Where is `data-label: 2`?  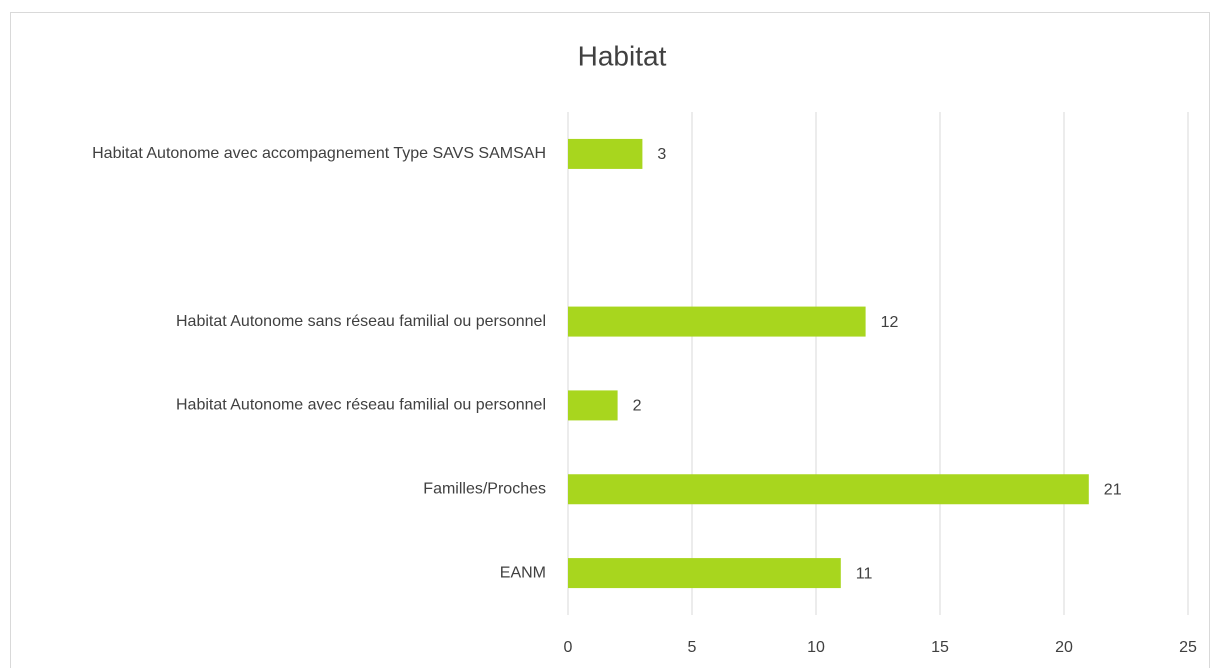 data-label: 2 is located at coordinates (637, 406).